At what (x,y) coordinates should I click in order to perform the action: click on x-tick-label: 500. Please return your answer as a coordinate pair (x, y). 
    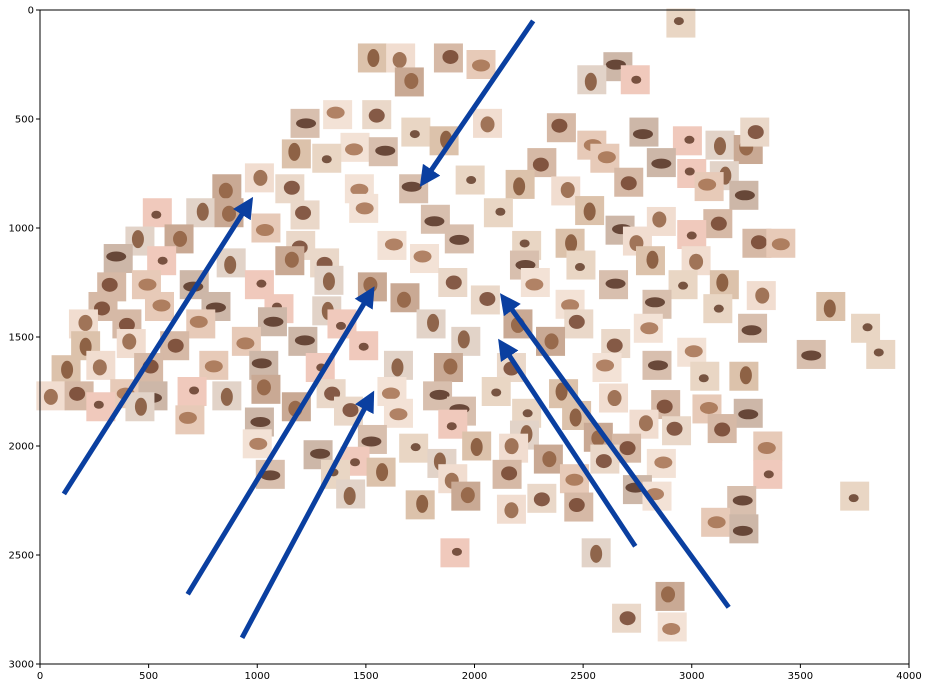
    Looking at the image, I should click on (148, 676).